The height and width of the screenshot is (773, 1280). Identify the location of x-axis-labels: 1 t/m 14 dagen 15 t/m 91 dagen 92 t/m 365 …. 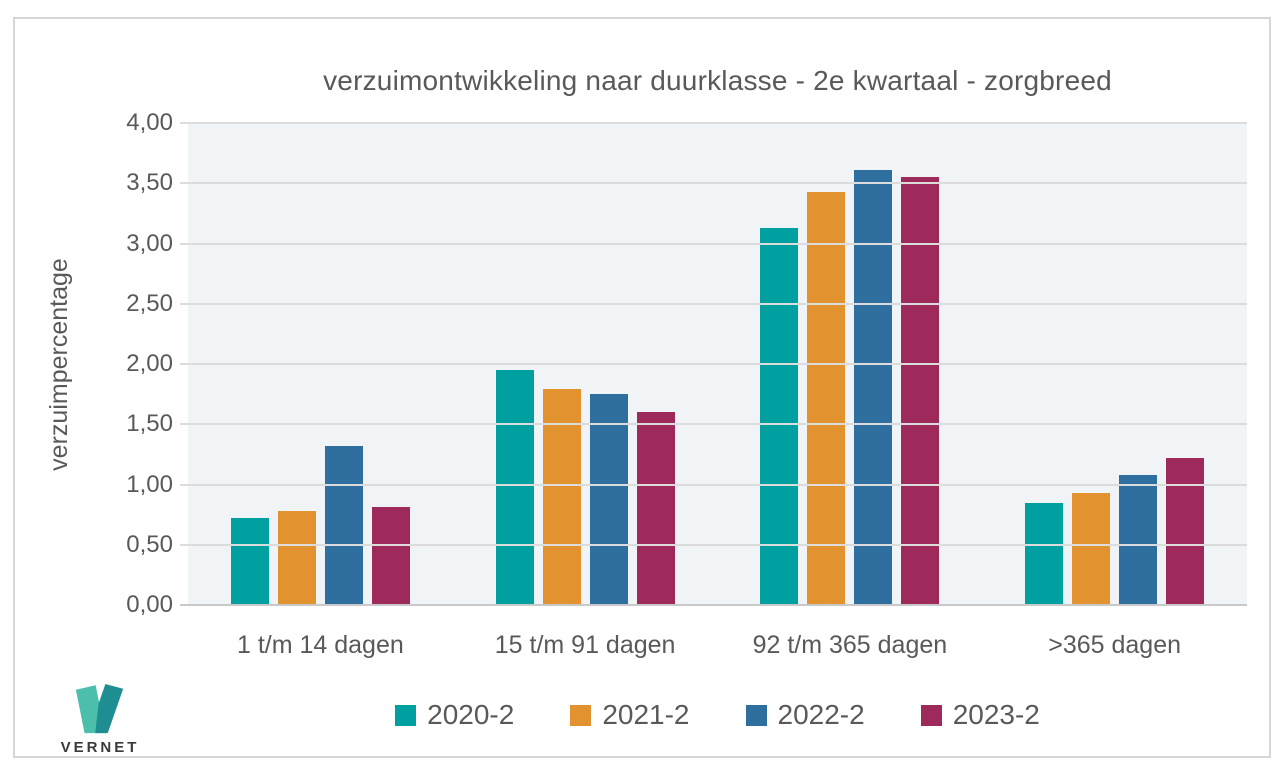
(717, 645).